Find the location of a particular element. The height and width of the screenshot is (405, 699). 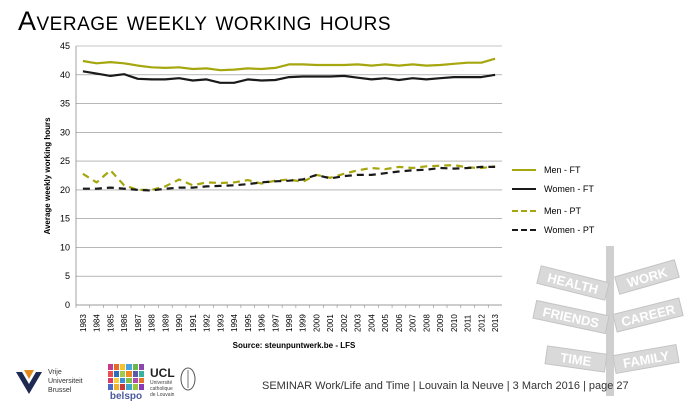

y-tick-label: 35 is located at coordinates (65, 104).